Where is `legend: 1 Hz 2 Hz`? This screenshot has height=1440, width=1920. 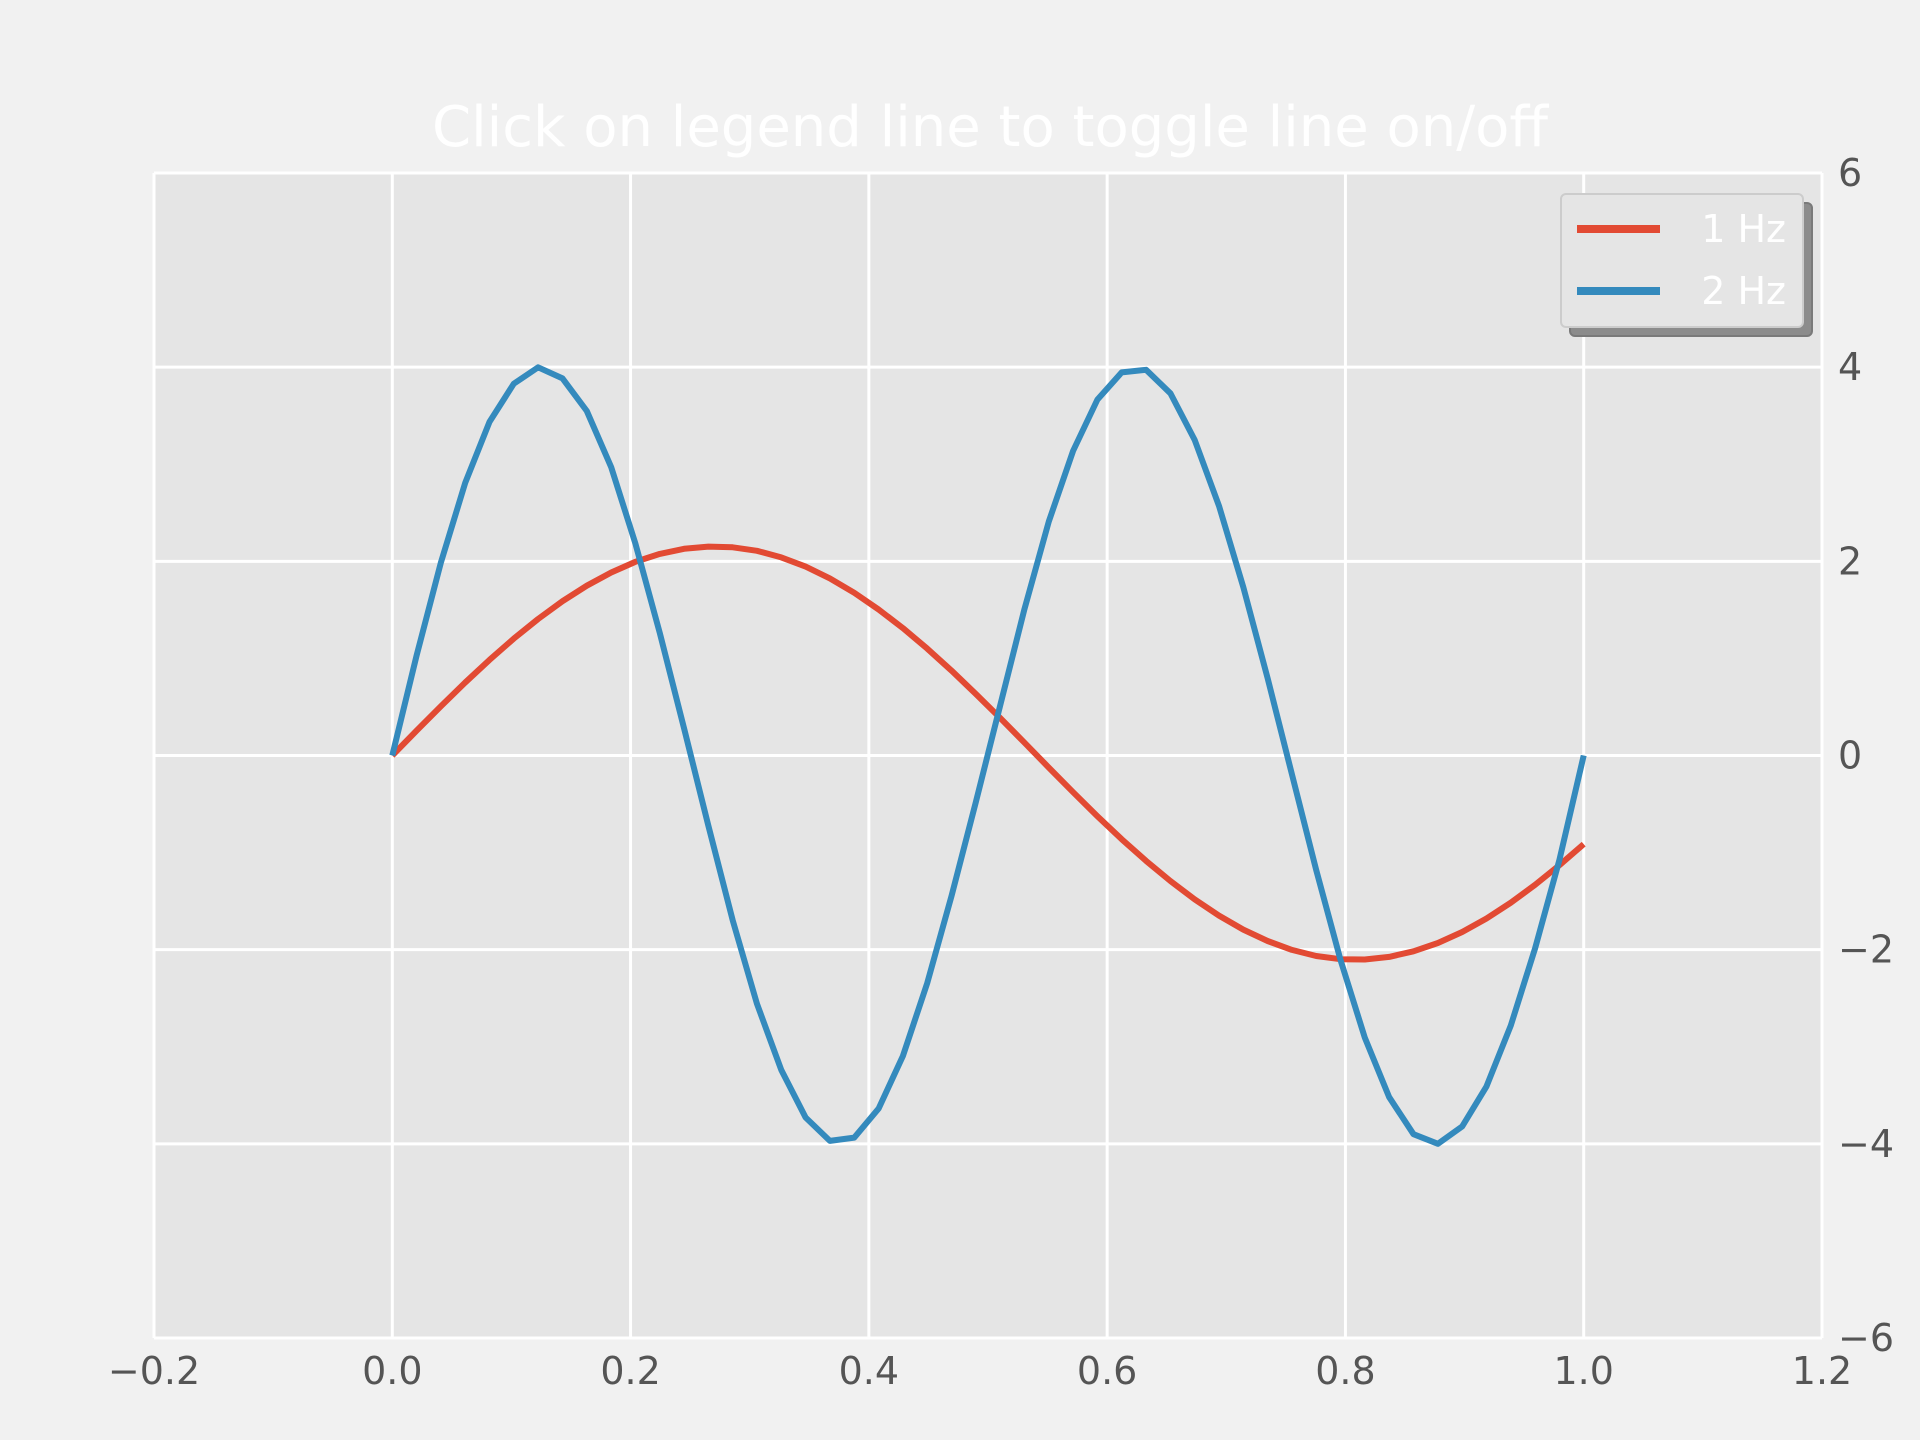
legend: 1 Hz 2 Hz is located at coordinates (1686, 265).